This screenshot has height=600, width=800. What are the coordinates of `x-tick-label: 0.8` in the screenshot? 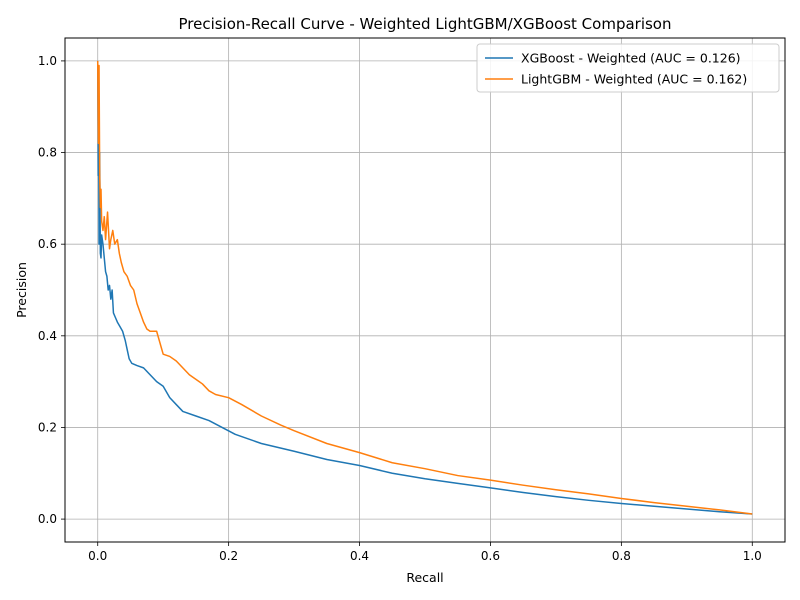 It's located at (621, 556).